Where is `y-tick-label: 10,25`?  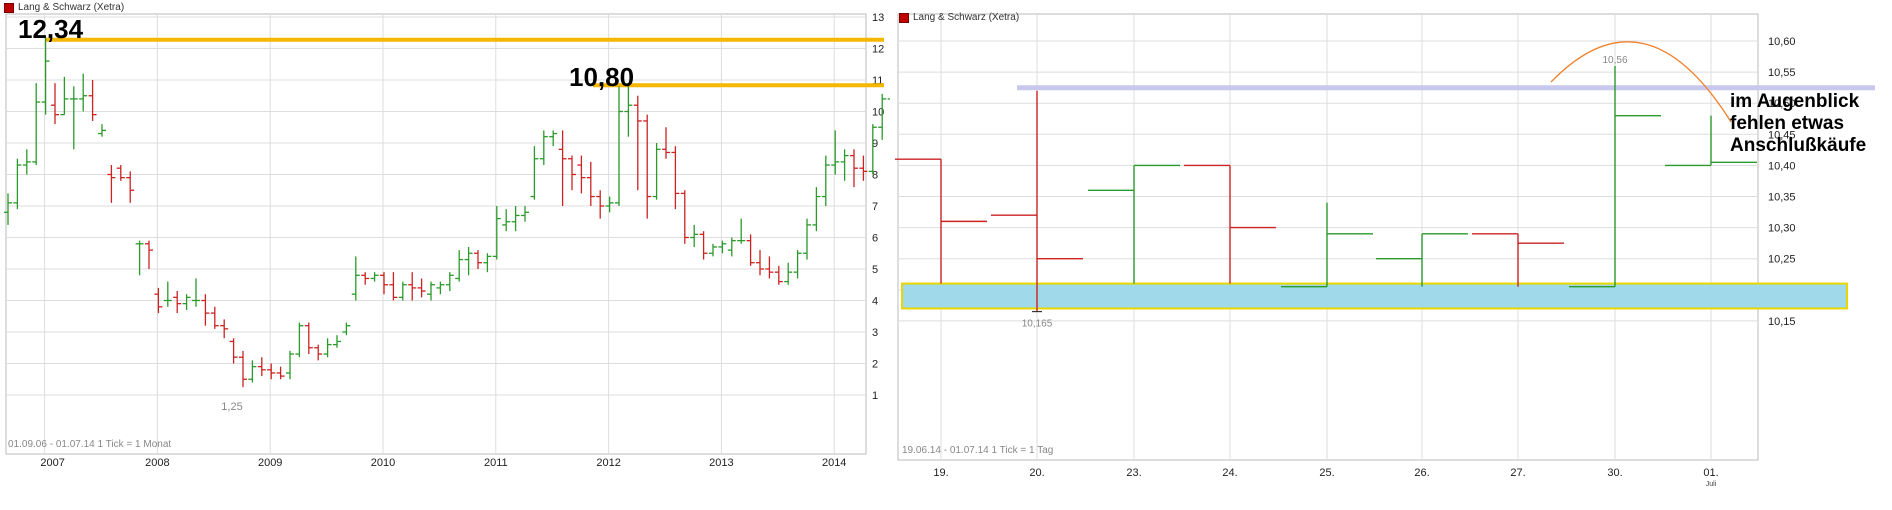
y-tick-label: 10,25 is located at coordinates (1782, 260).